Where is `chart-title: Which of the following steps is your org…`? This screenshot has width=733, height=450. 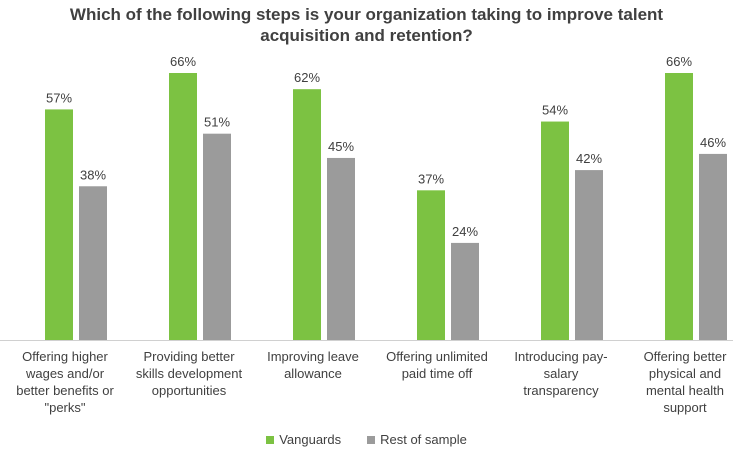
chart-title: Which of the following steps is your org… is located at coordinates (366, 25).